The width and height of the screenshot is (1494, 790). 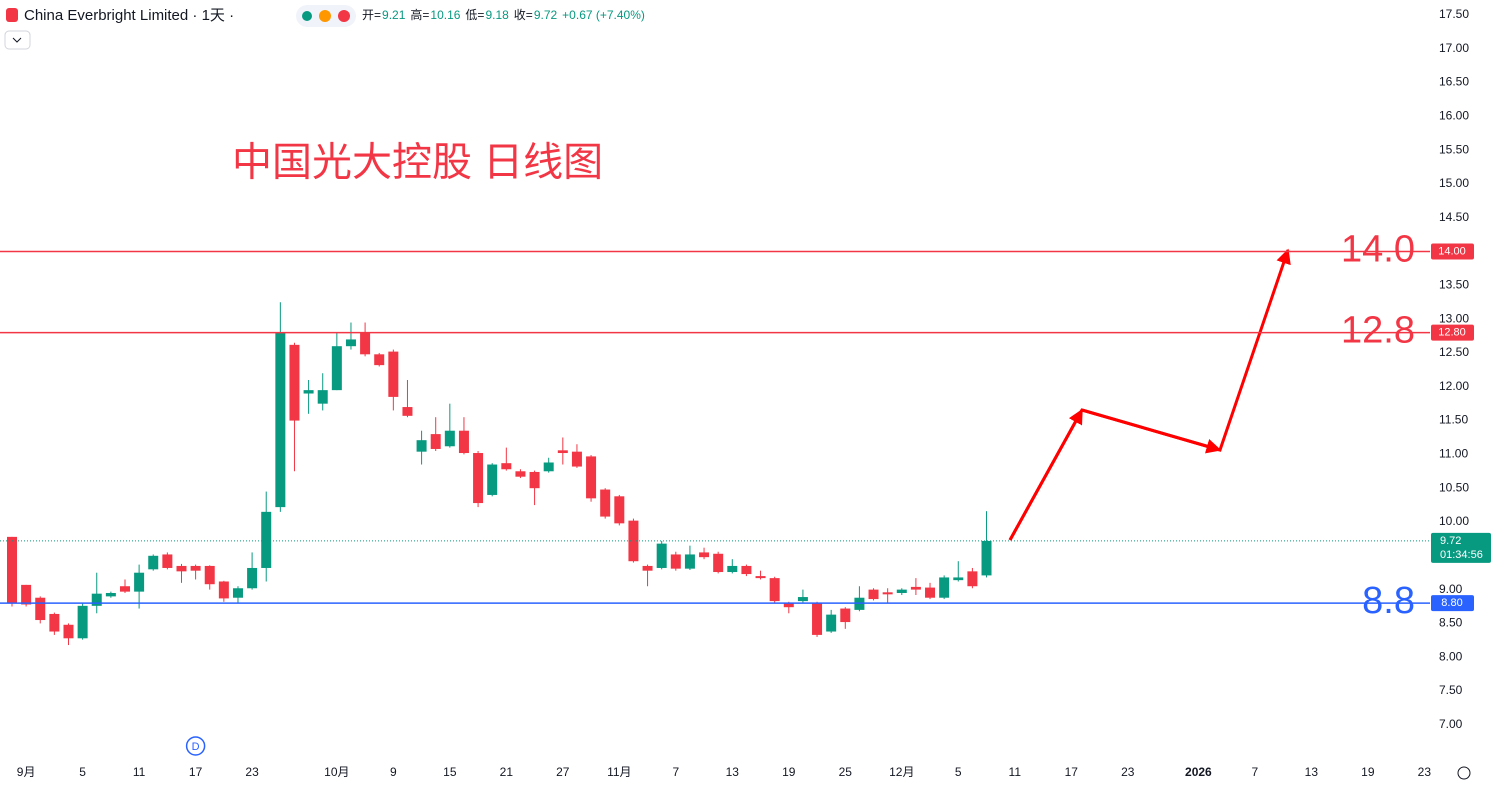 I want to click on x-tick-label: 25, so click(x=846, y=772).